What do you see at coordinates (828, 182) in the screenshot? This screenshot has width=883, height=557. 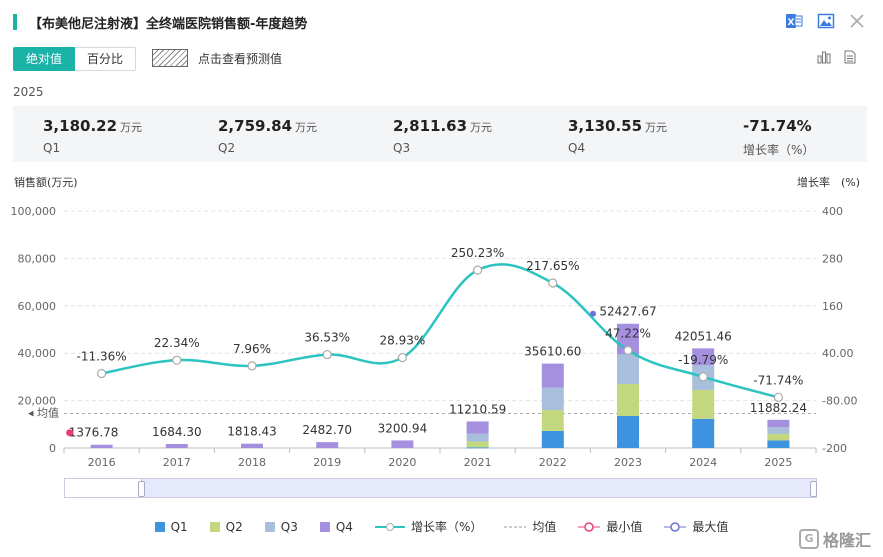 I see `y2-axis-title: 增长率 (%)` at bounding box center [828, 182].